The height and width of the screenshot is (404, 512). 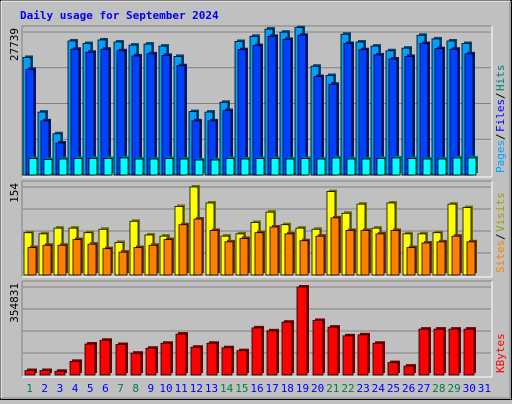 I want to click on day-label-22: 22, so click(x=347, y=388).